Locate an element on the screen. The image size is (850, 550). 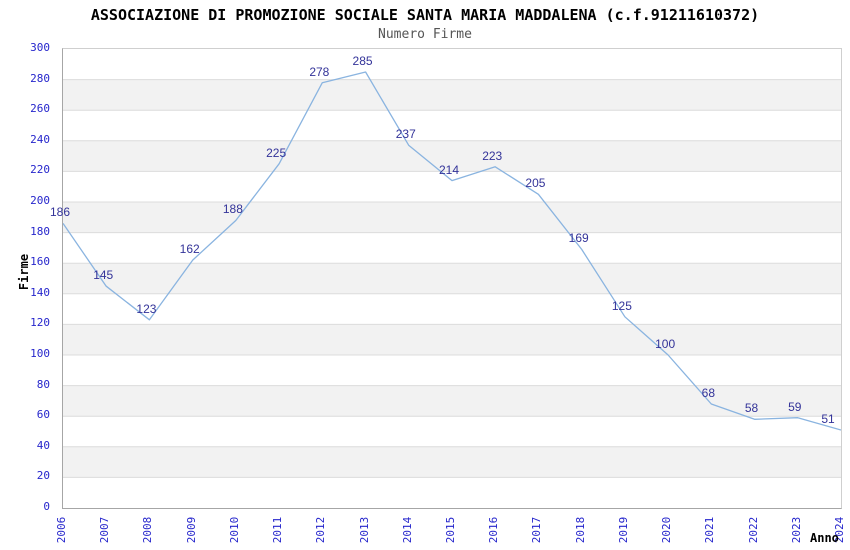
y-tick-label: 280 is located at coordinates (40, 78).